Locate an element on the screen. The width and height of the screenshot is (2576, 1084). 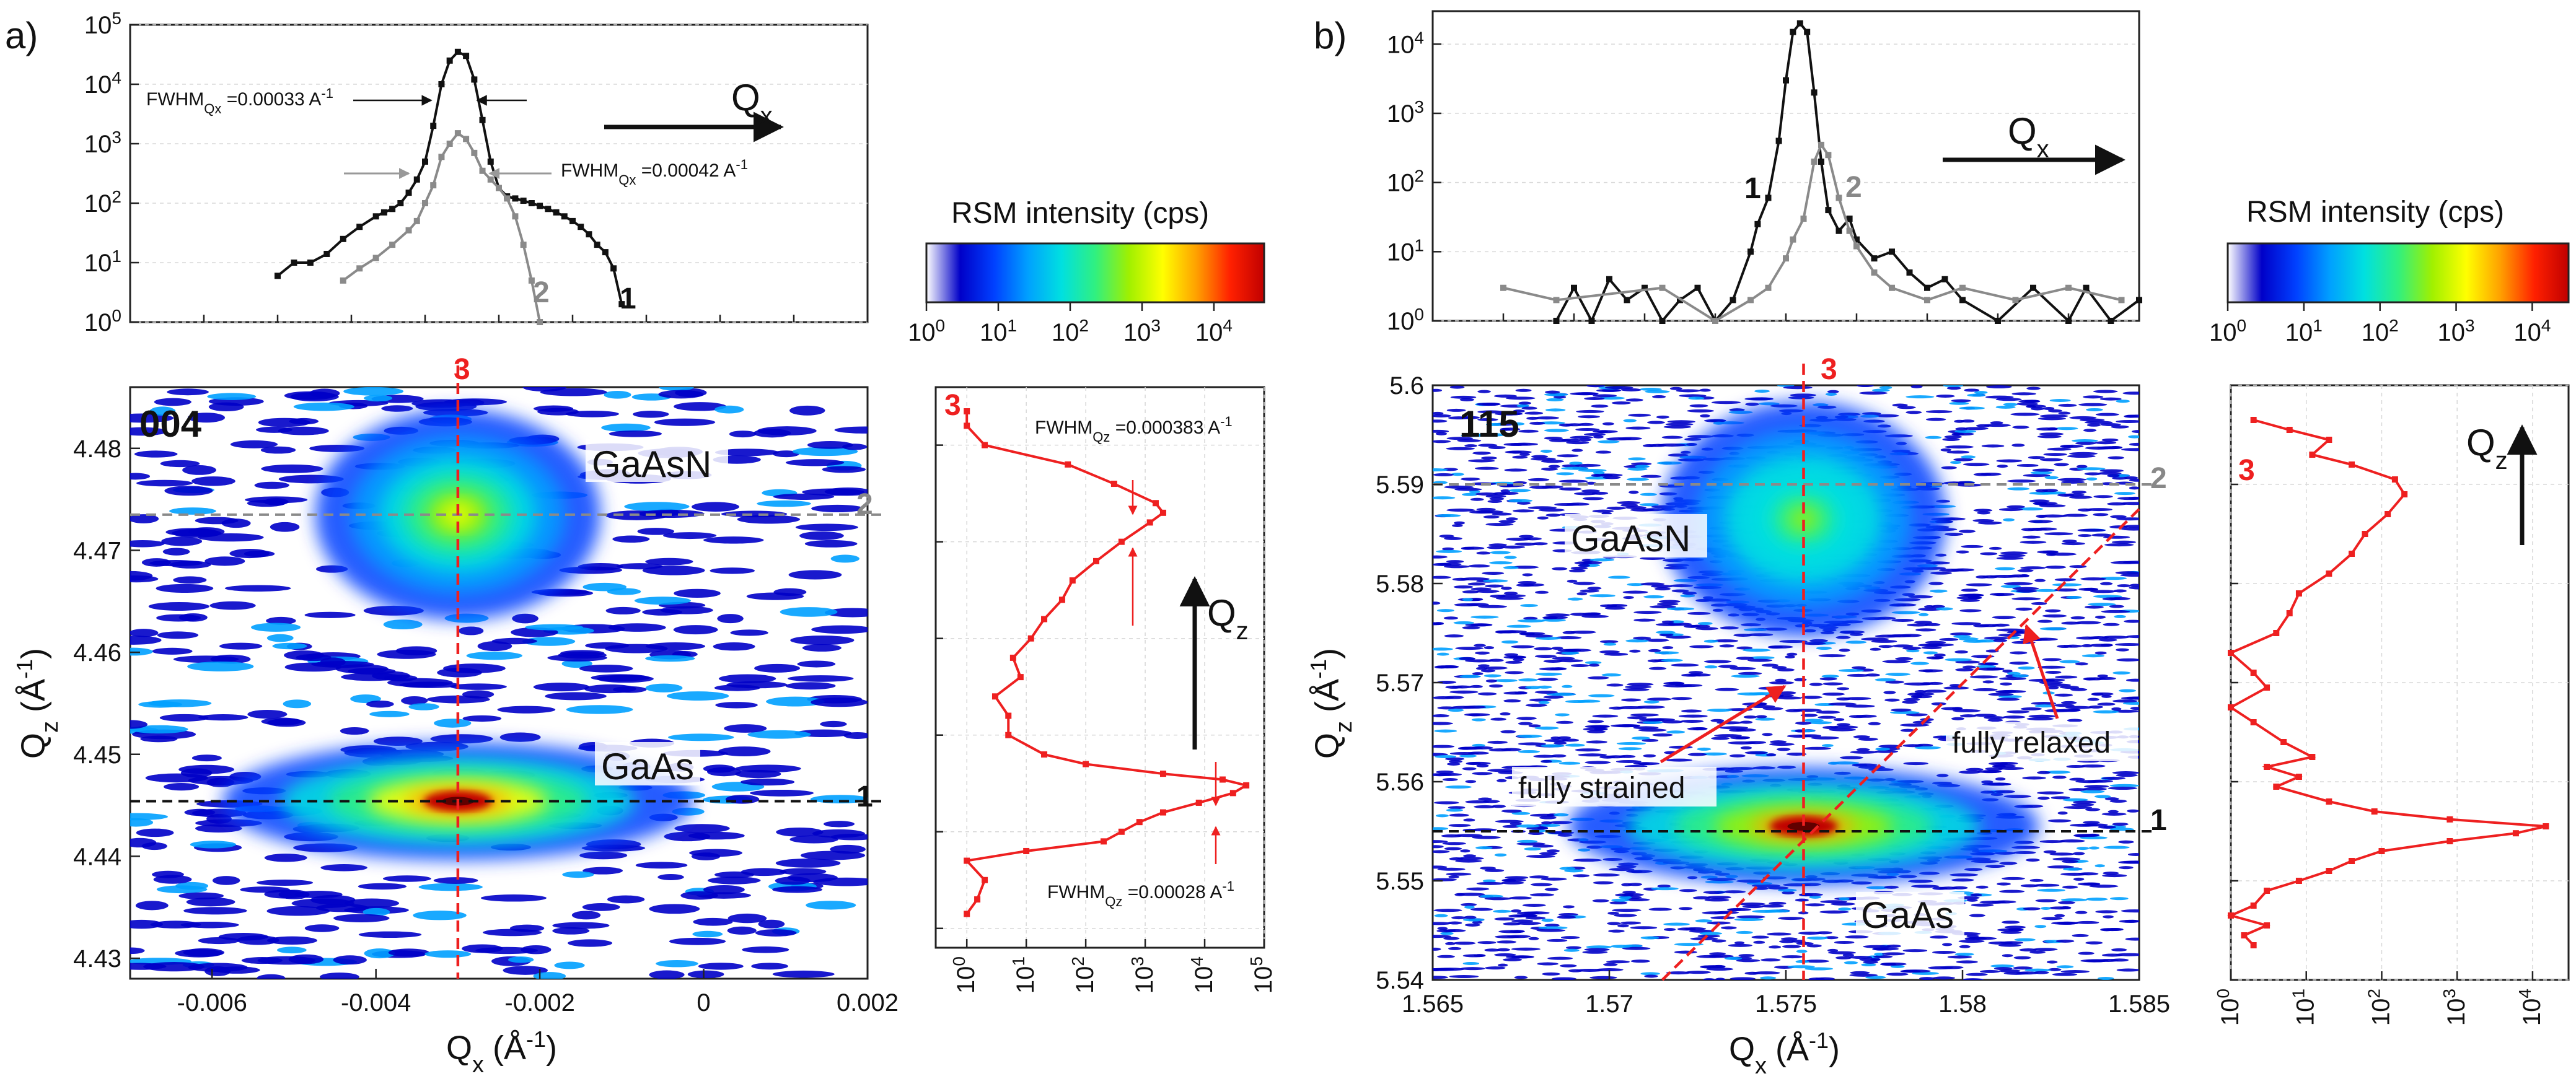
x-tick-label: -0.006 is located at coordinates (212, 1003).